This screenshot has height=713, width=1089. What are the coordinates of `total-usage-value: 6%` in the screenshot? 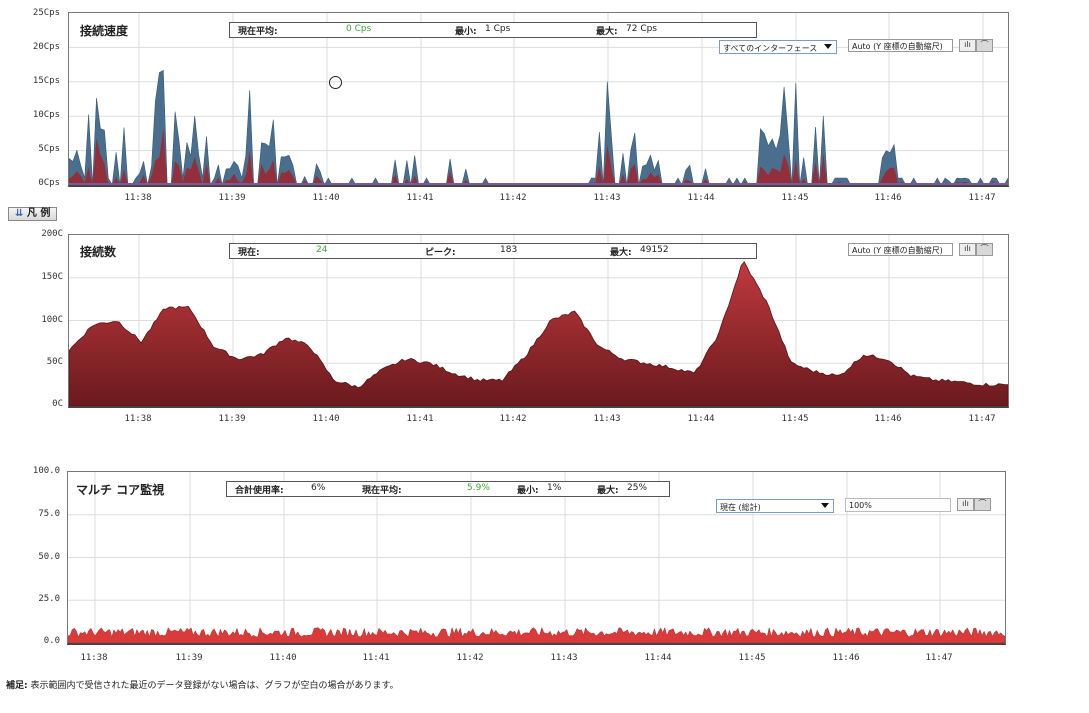 It's located at (318, 488).